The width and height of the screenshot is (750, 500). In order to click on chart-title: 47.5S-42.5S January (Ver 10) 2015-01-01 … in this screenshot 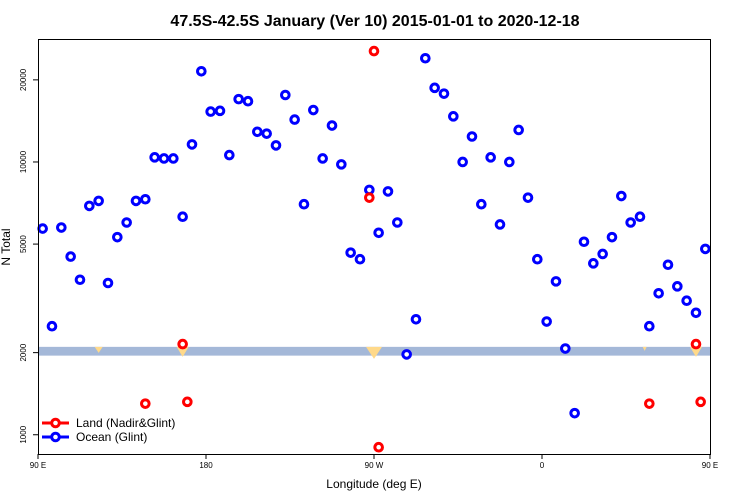, I will do `click(374, 21)`.